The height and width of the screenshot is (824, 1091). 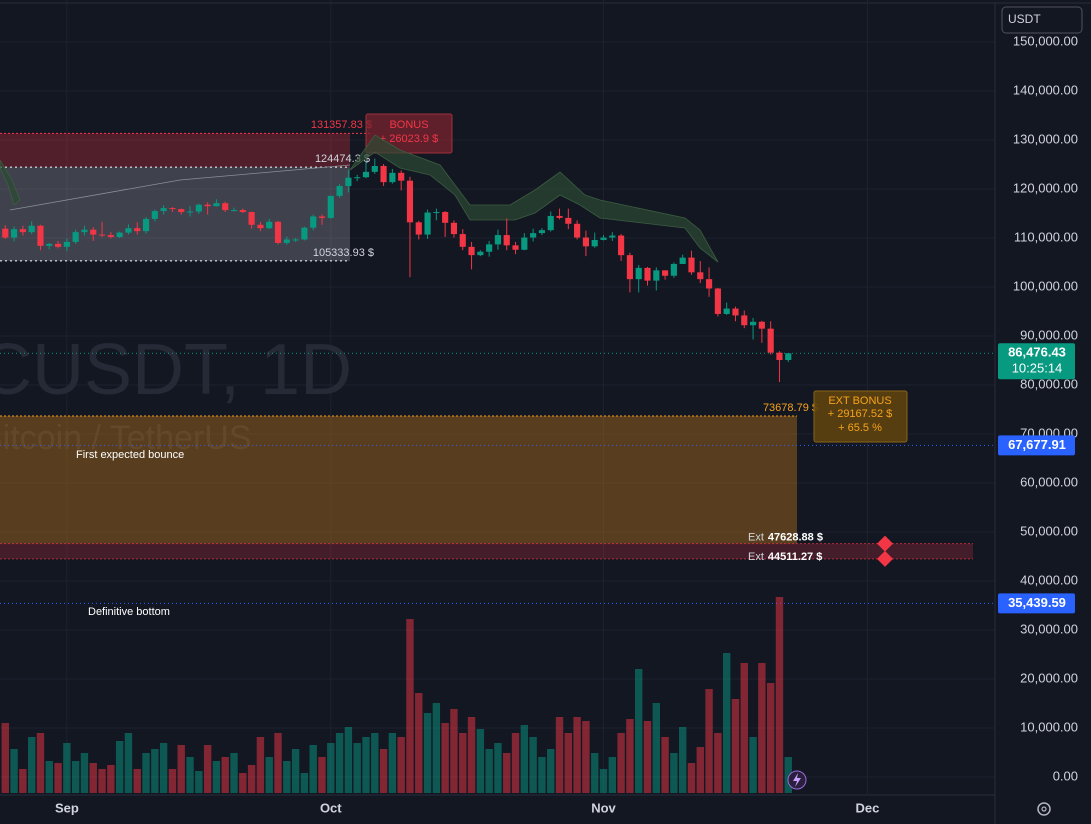 I want to click on y-tick-label: 40,000.00, so click(x=1049, y=579).